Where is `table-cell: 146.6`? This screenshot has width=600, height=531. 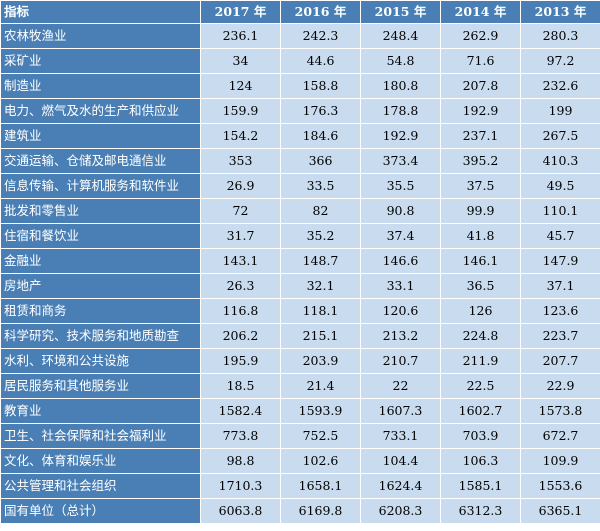
table-cell: 146.6 is located at coordinates (400, 261).